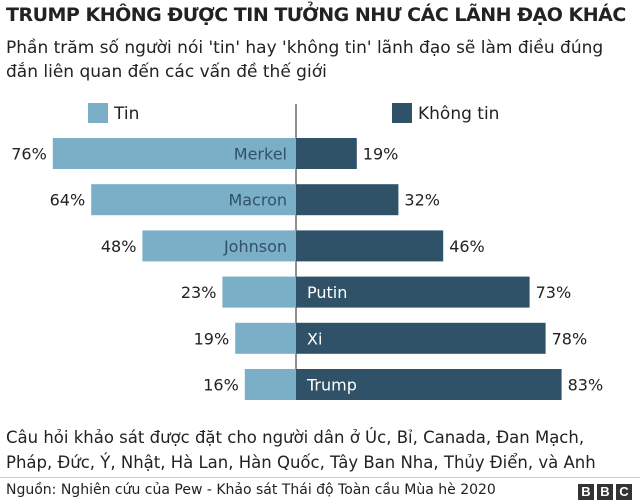 Image resolution: width=640 pixels, height=504 pixels. Describe the element at coordinates (314, 338) in the screenshot. I see `category-label: Xi` at that location.